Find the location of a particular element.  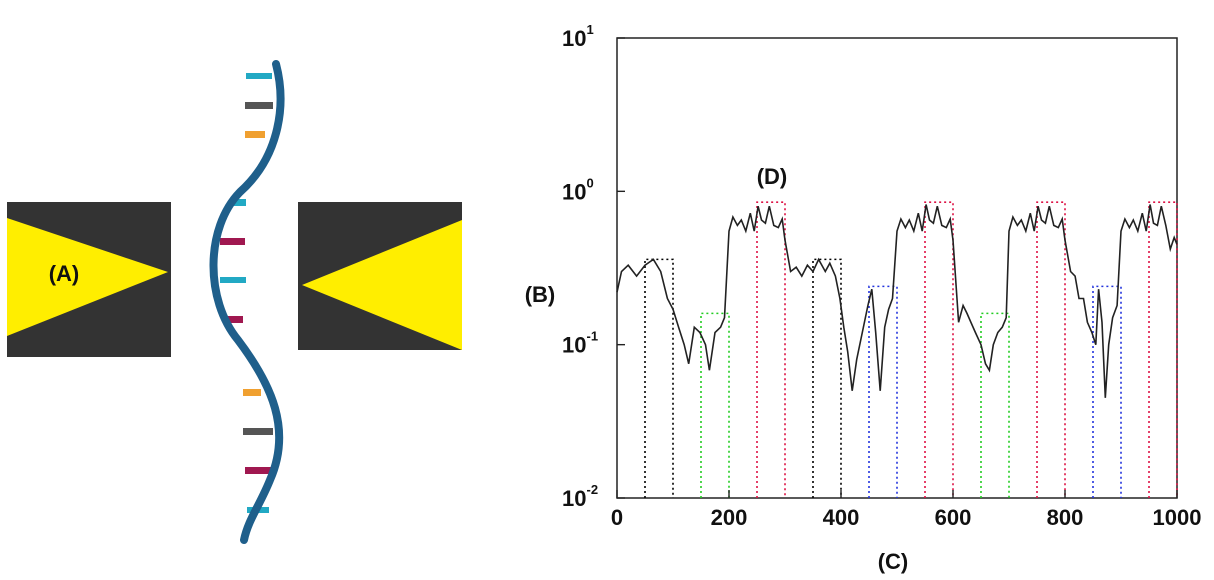

label-d: (D) is located at coordinates (772, 176).